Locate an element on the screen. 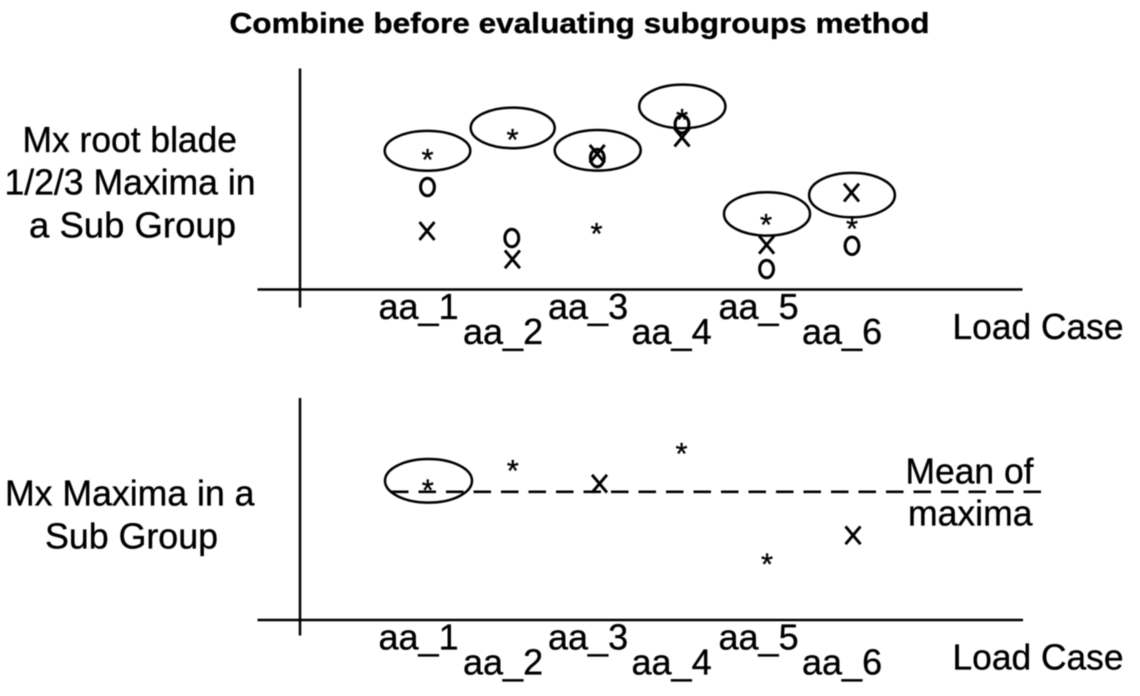  svg-text: Mx Maxima in a is located at coordinates (130, 493).